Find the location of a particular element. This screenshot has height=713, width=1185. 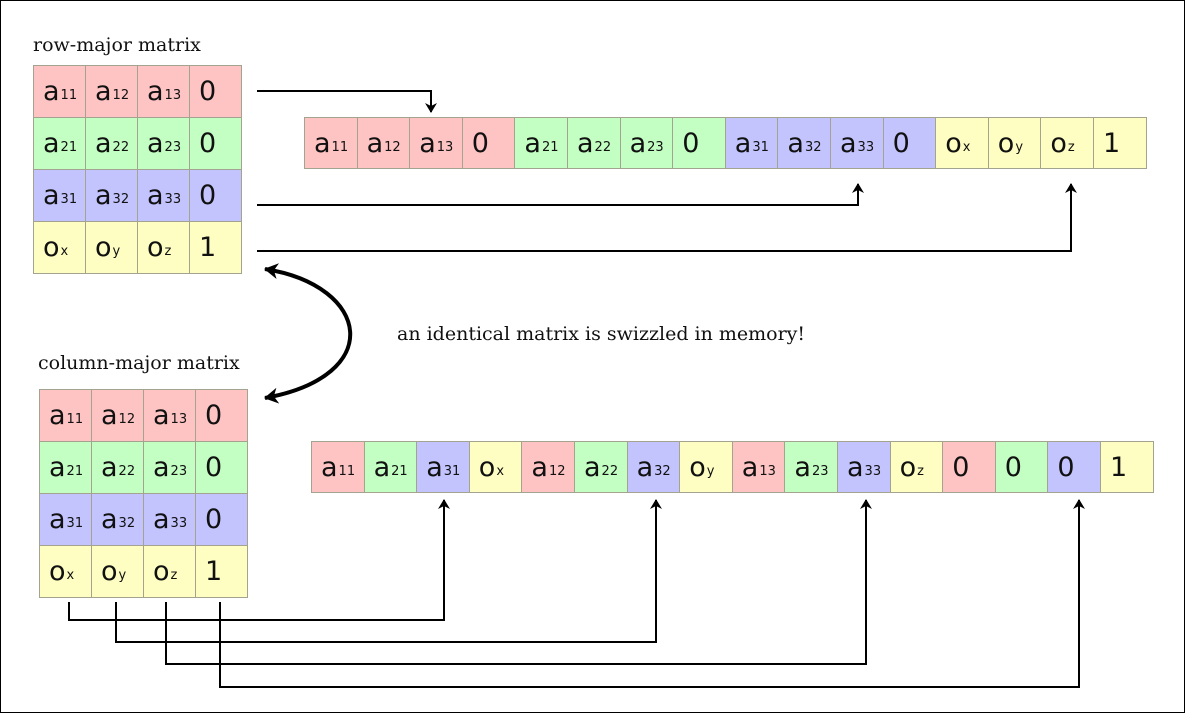

cell-subscript: y is located at coordinates (710, 471).